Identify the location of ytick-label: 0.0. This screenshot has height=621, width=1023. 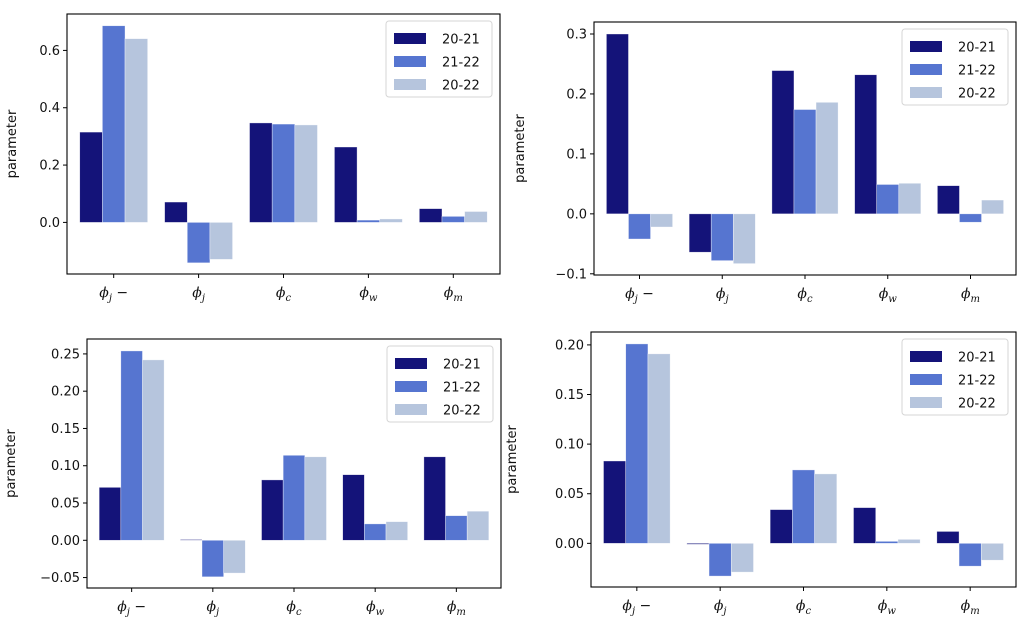
(576, 214).